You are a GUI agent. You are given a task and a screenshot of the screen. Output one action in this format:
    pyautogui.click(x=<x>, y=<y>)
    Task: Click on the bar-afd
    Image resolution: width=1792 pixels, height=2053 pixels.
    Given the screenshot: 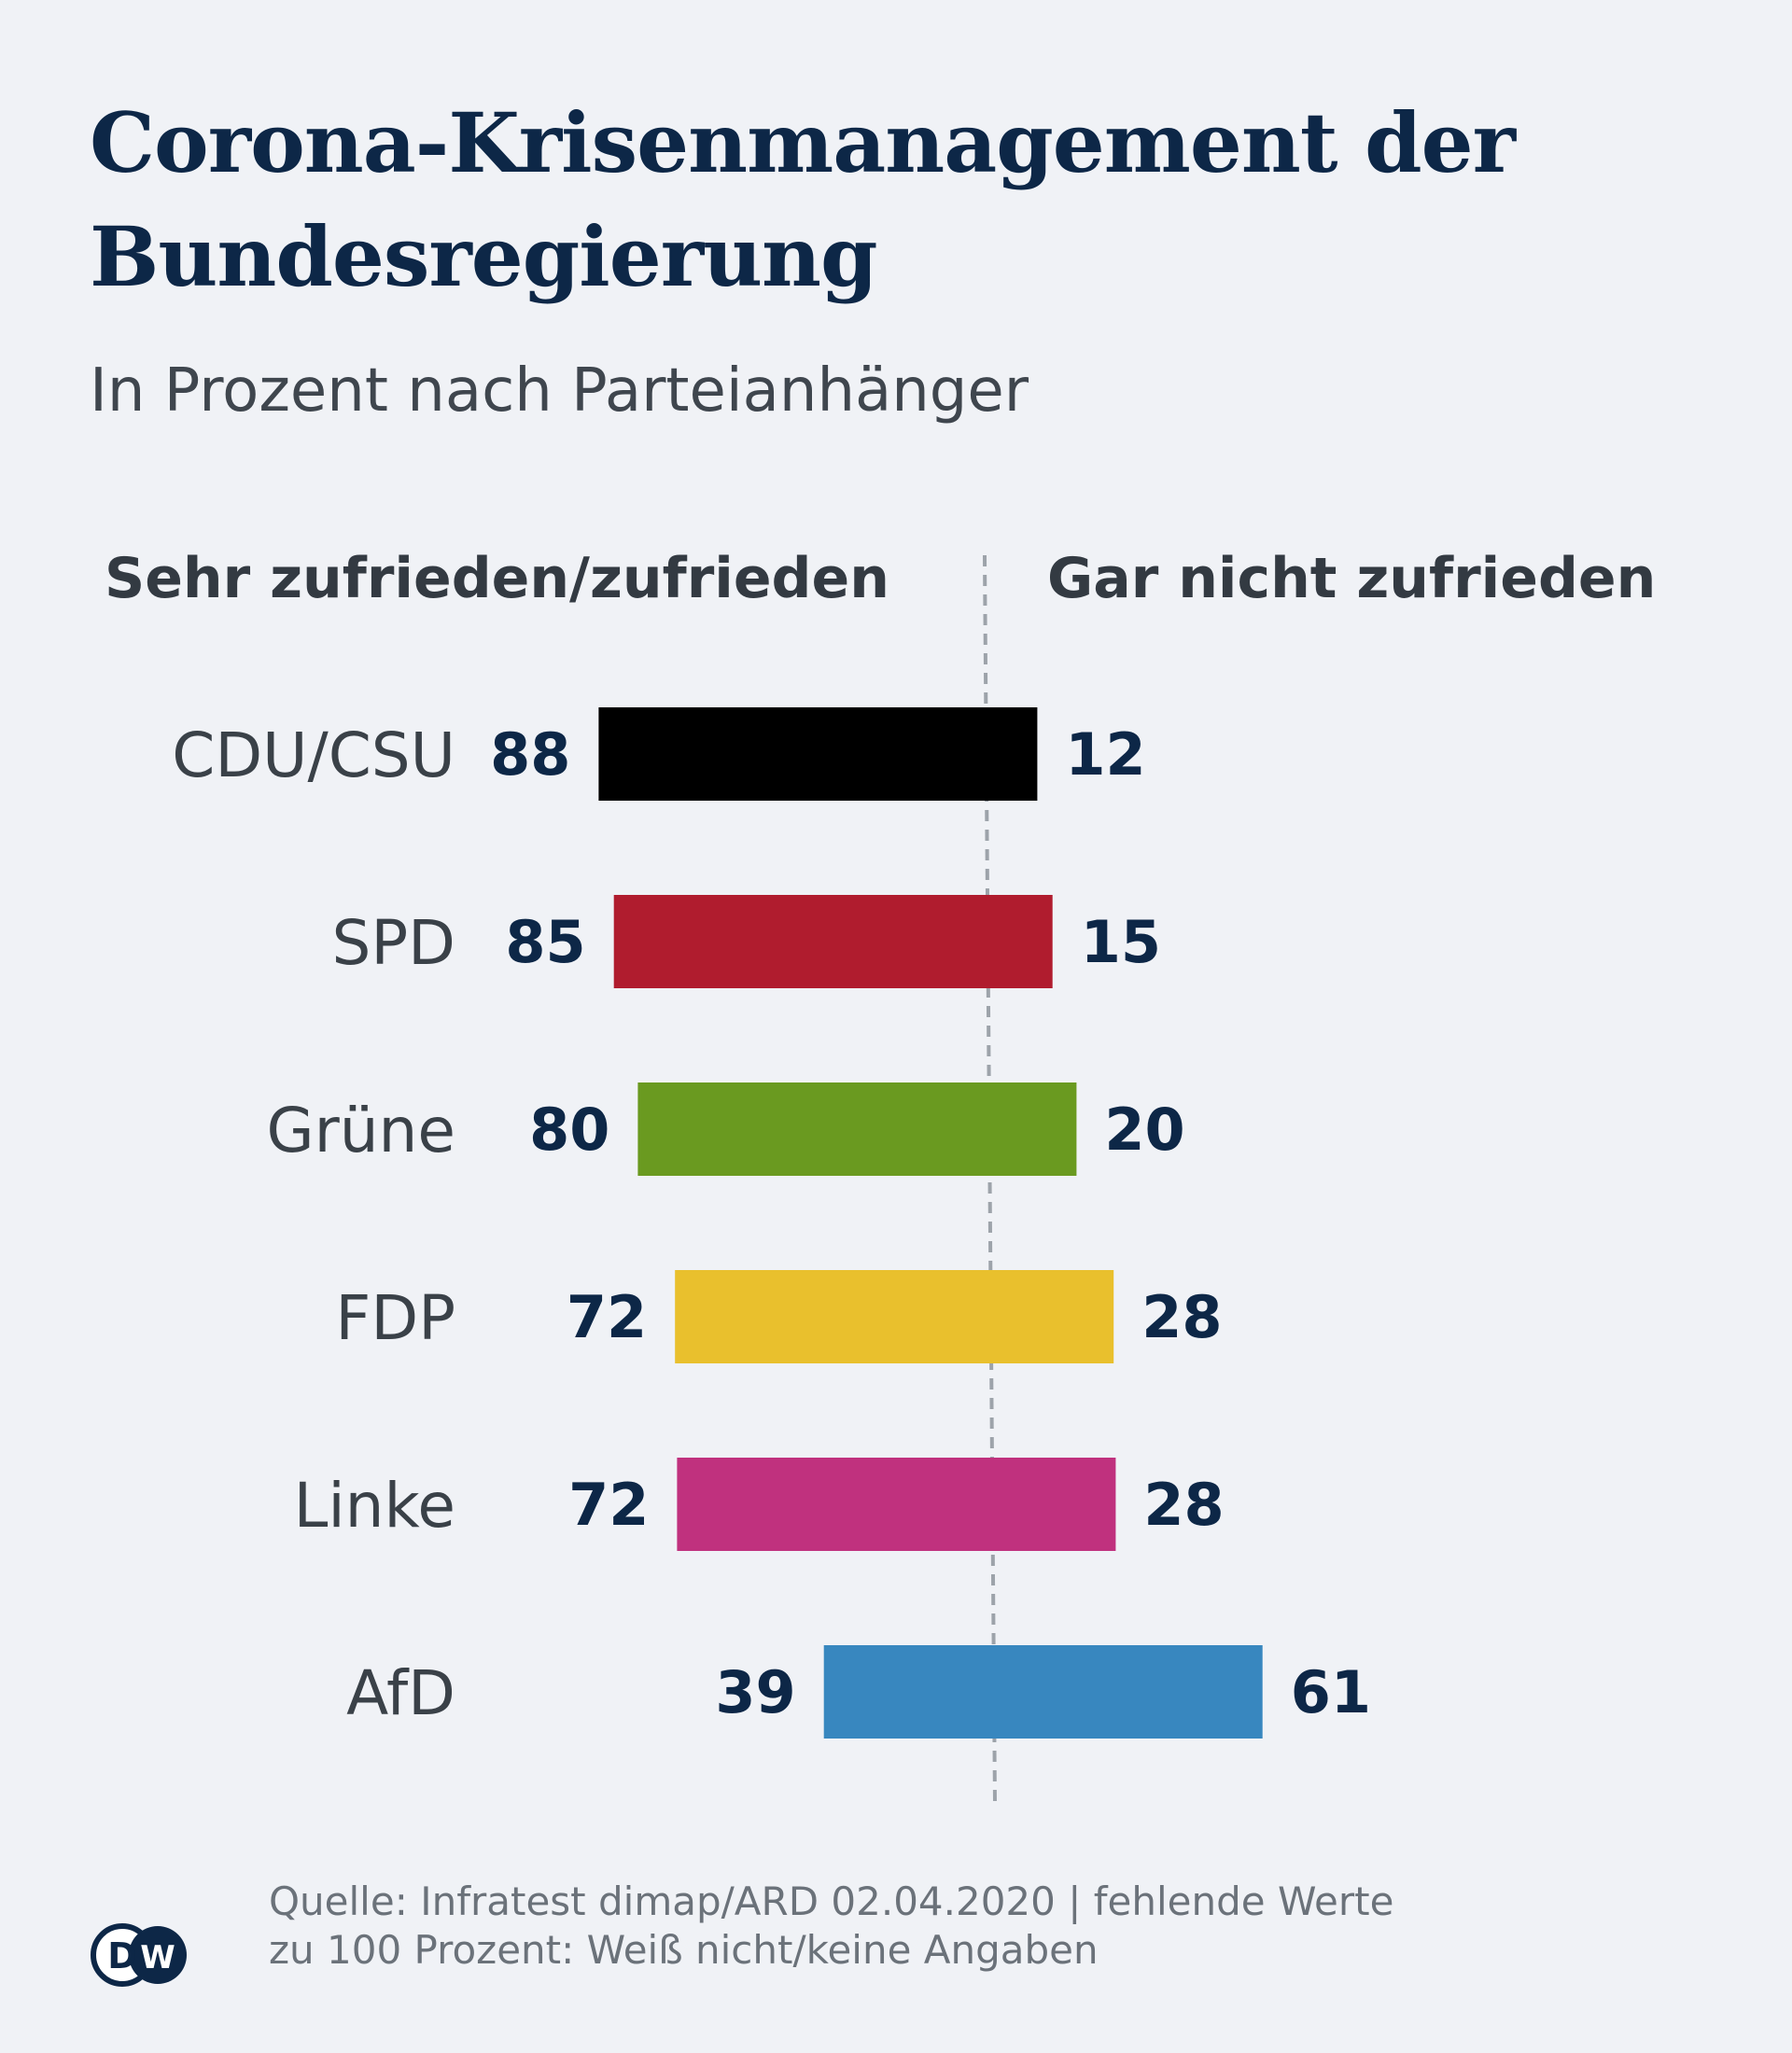 What is the action you would take?
    pyautogui.click(x=1043, y=1692)
    